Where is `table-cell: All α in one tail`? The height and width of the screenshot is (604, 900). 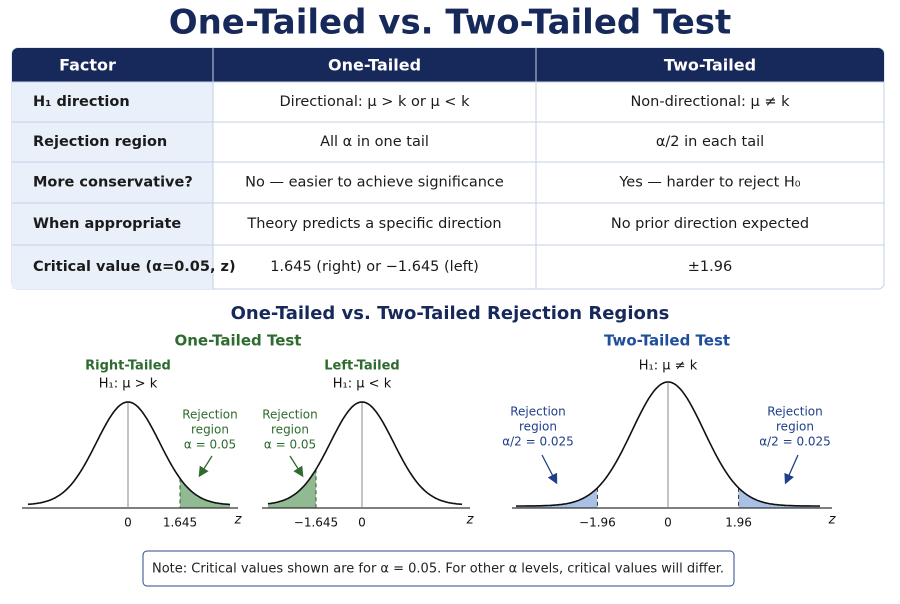
table-cell: All α in one tail is located at coordinates (374, 142).